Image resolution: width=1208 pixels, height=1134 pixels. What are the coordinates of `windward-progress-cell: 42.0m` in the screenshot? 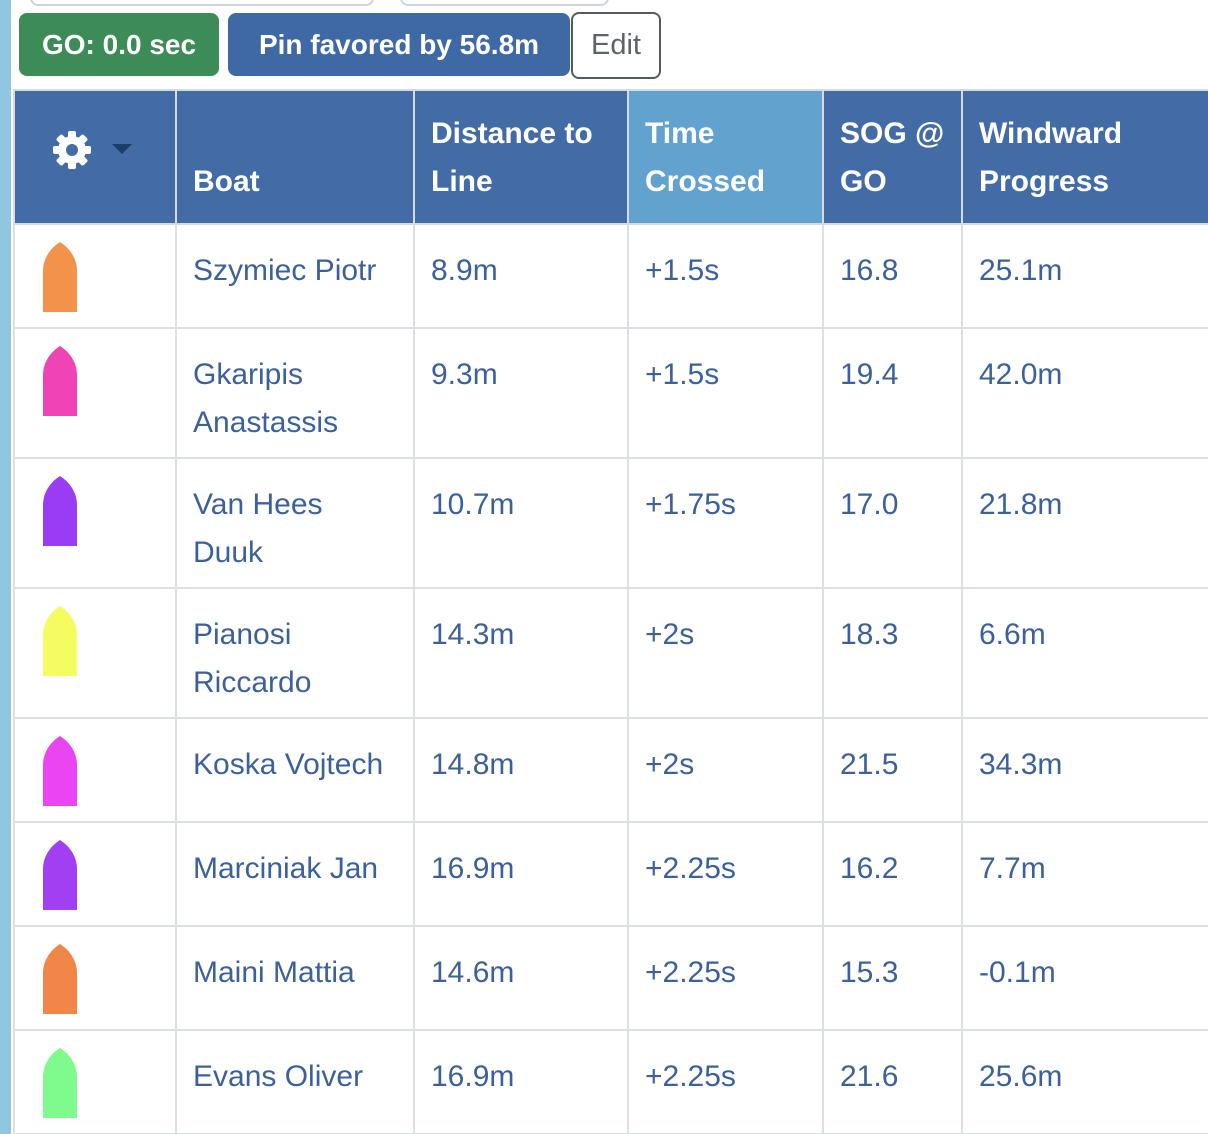 It's located at (1084, 393).